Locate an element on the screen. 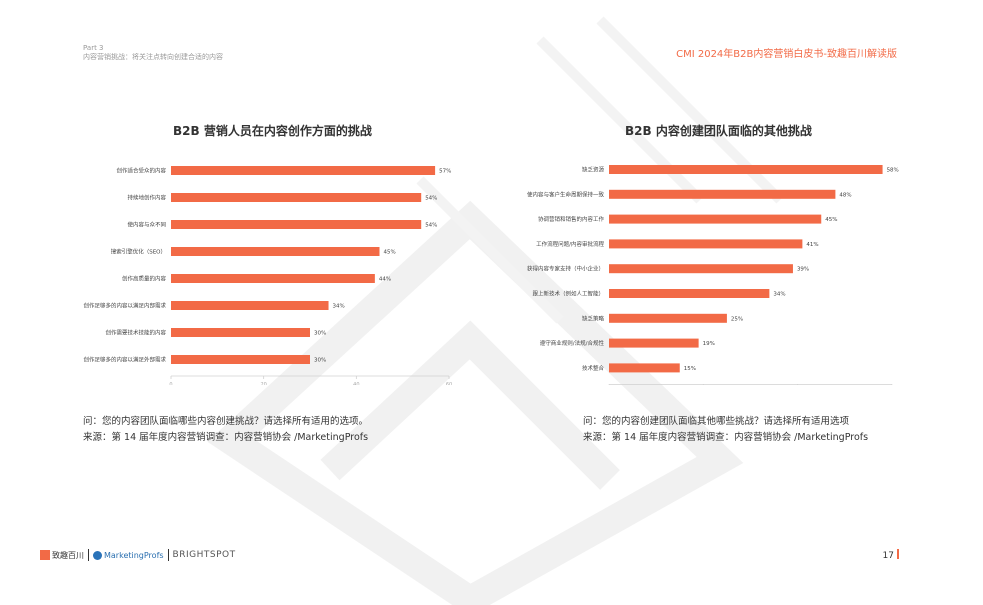 The image size is (983, 605). category-label: 创作足够多的内容以满足外部需求 is located at coordinates (124, 360).